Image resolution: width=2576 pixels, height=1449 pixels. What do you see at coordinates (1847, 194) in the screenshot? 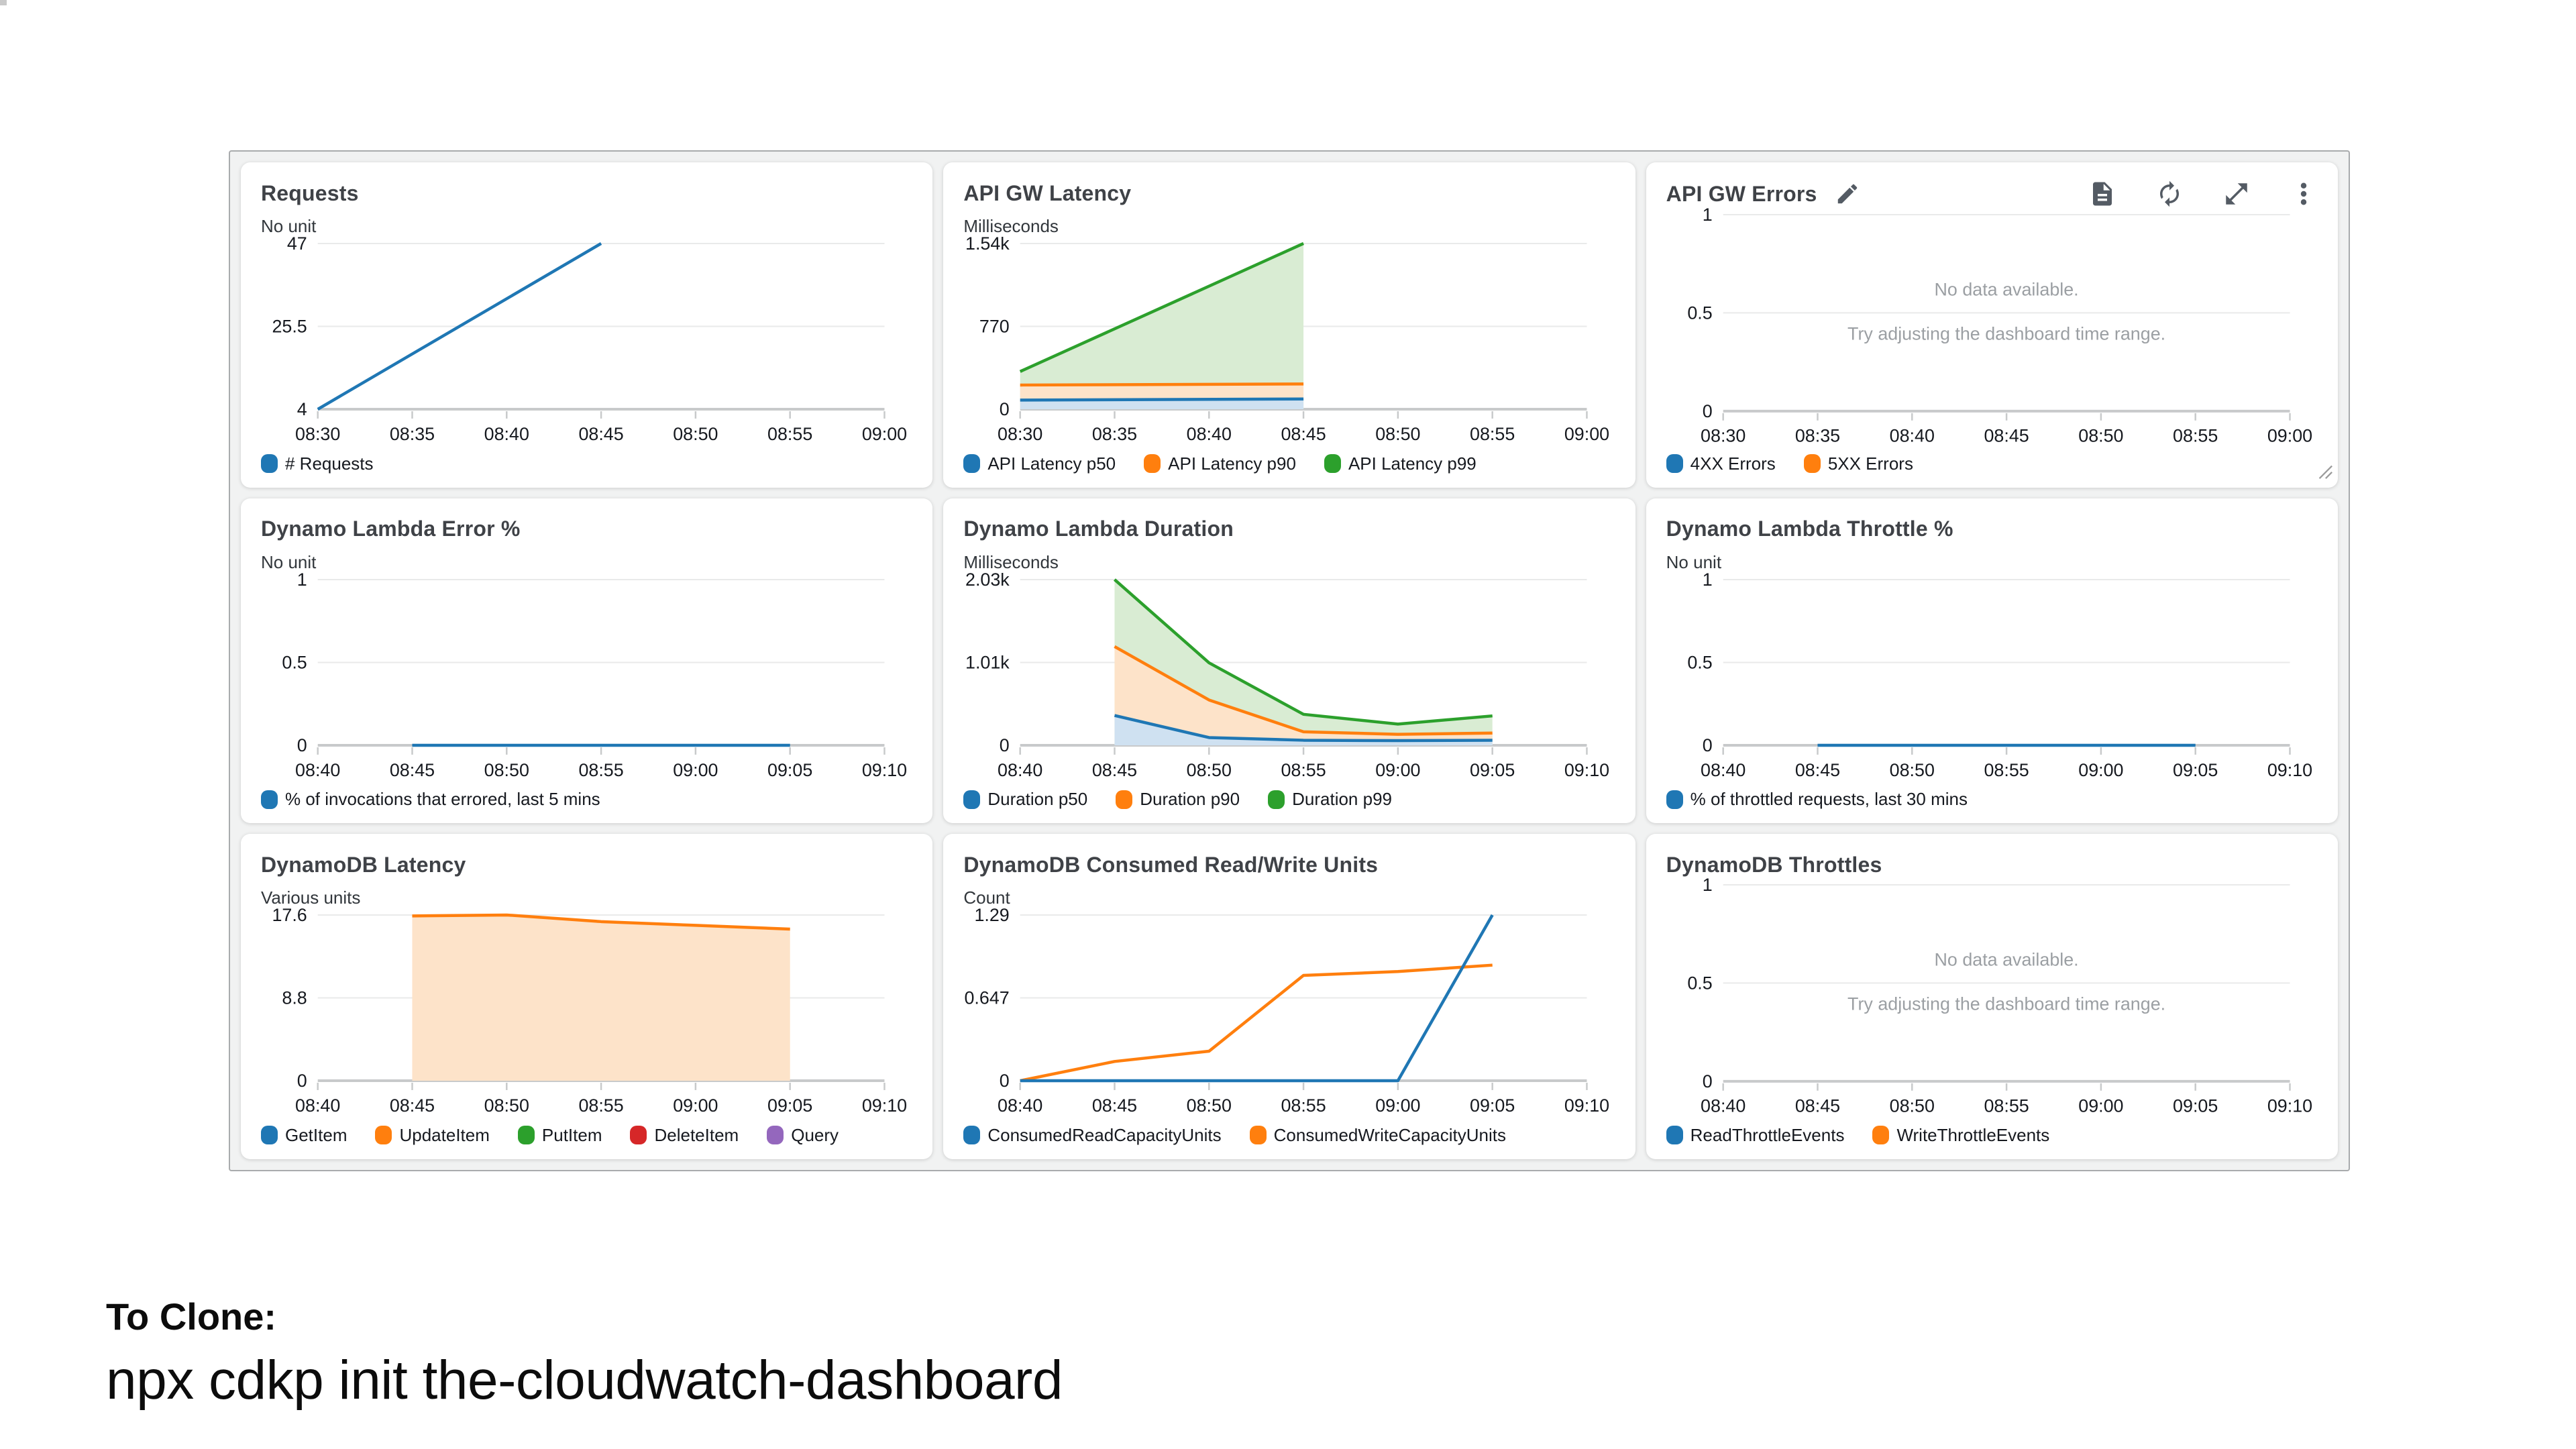
I see `edit-widget-title-button` at bounding box center [1847, 194].